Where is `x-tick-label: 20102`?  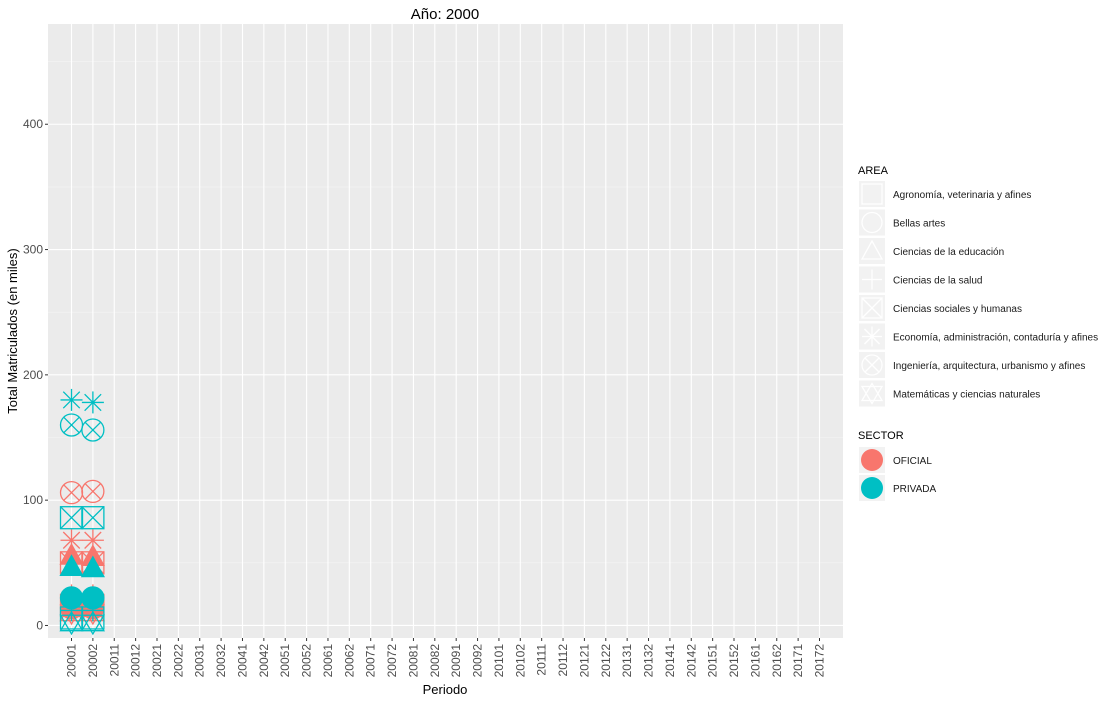
x-tick-label: 20102 is located at coordinates (520, 661).